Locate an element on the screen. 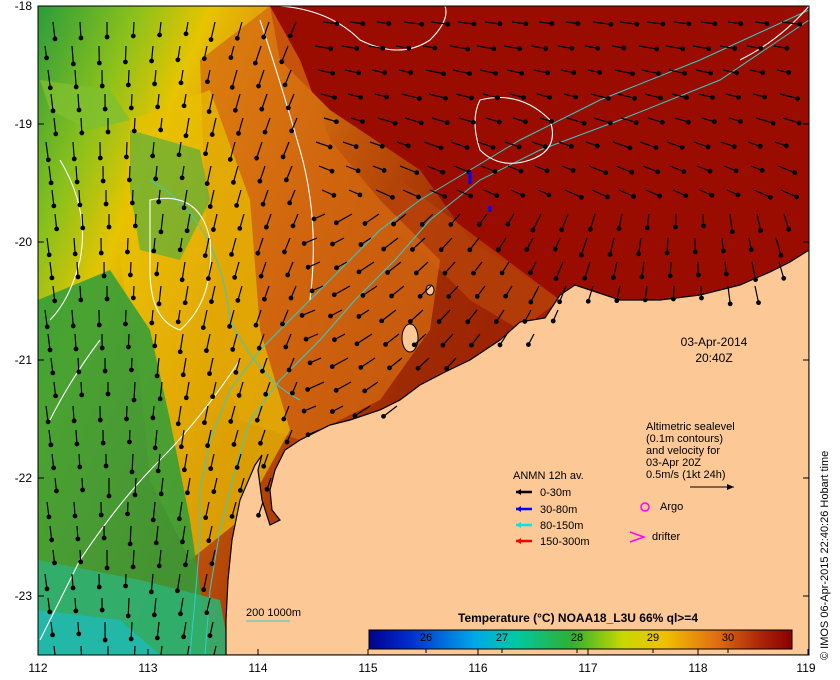 This screenshot has width=840, height=680. lon-tick: 116 is located at coordinates (477, 668).